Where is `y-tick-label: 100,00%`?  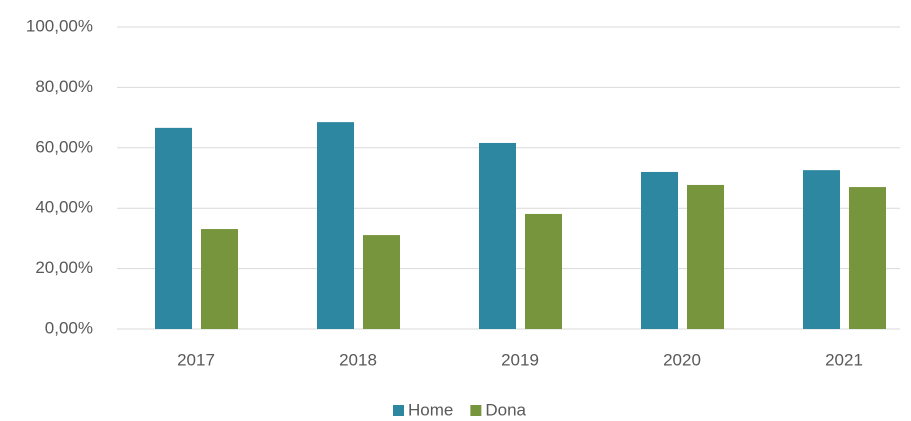 y-tick-label: 100,00% is located at coordinates (59, 25).